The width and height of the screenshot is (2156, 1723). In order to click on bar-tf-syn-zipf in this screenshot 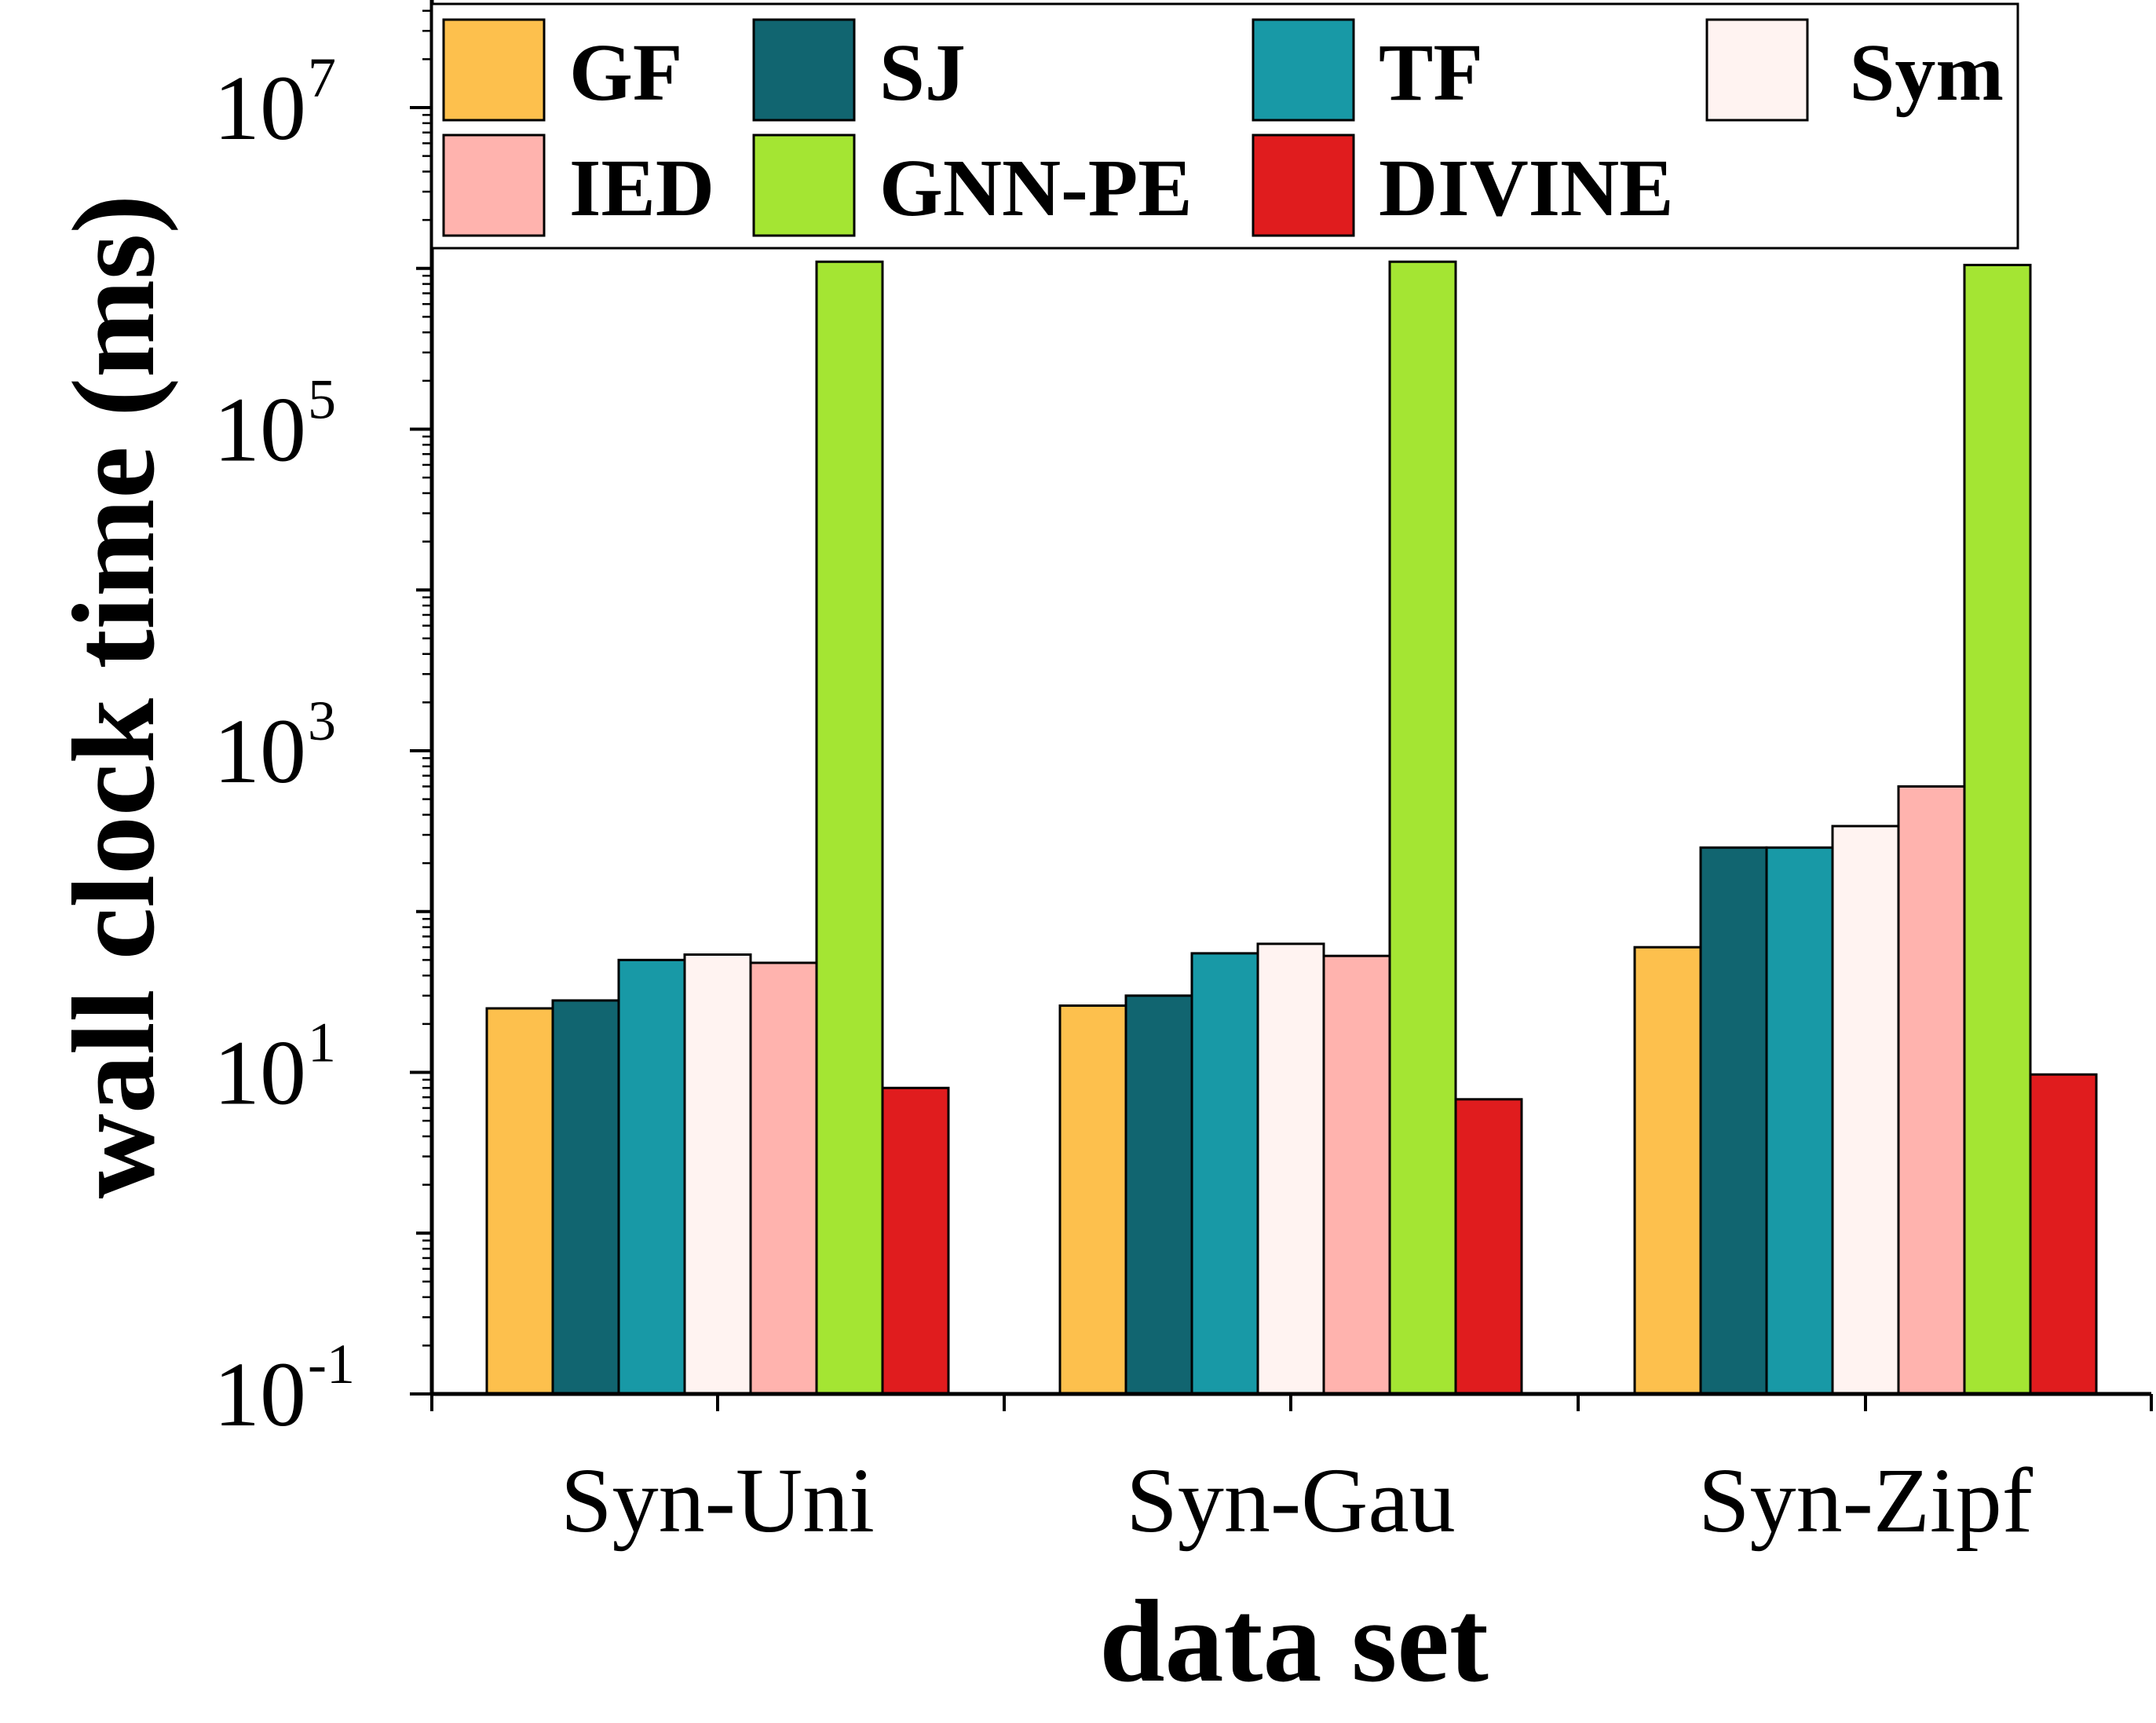, I will do `click(1799, 1121)`.